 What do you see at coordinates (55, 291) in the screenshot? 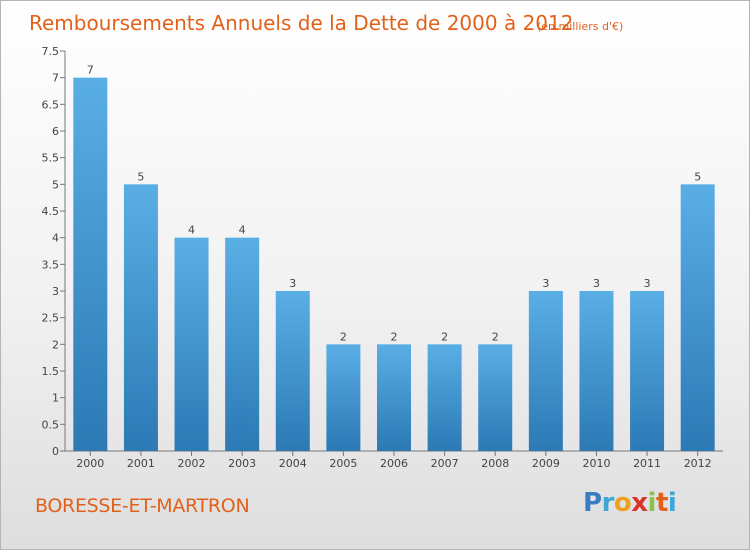
I see `y-tick-label: 3` at bounding box center [55, 291].